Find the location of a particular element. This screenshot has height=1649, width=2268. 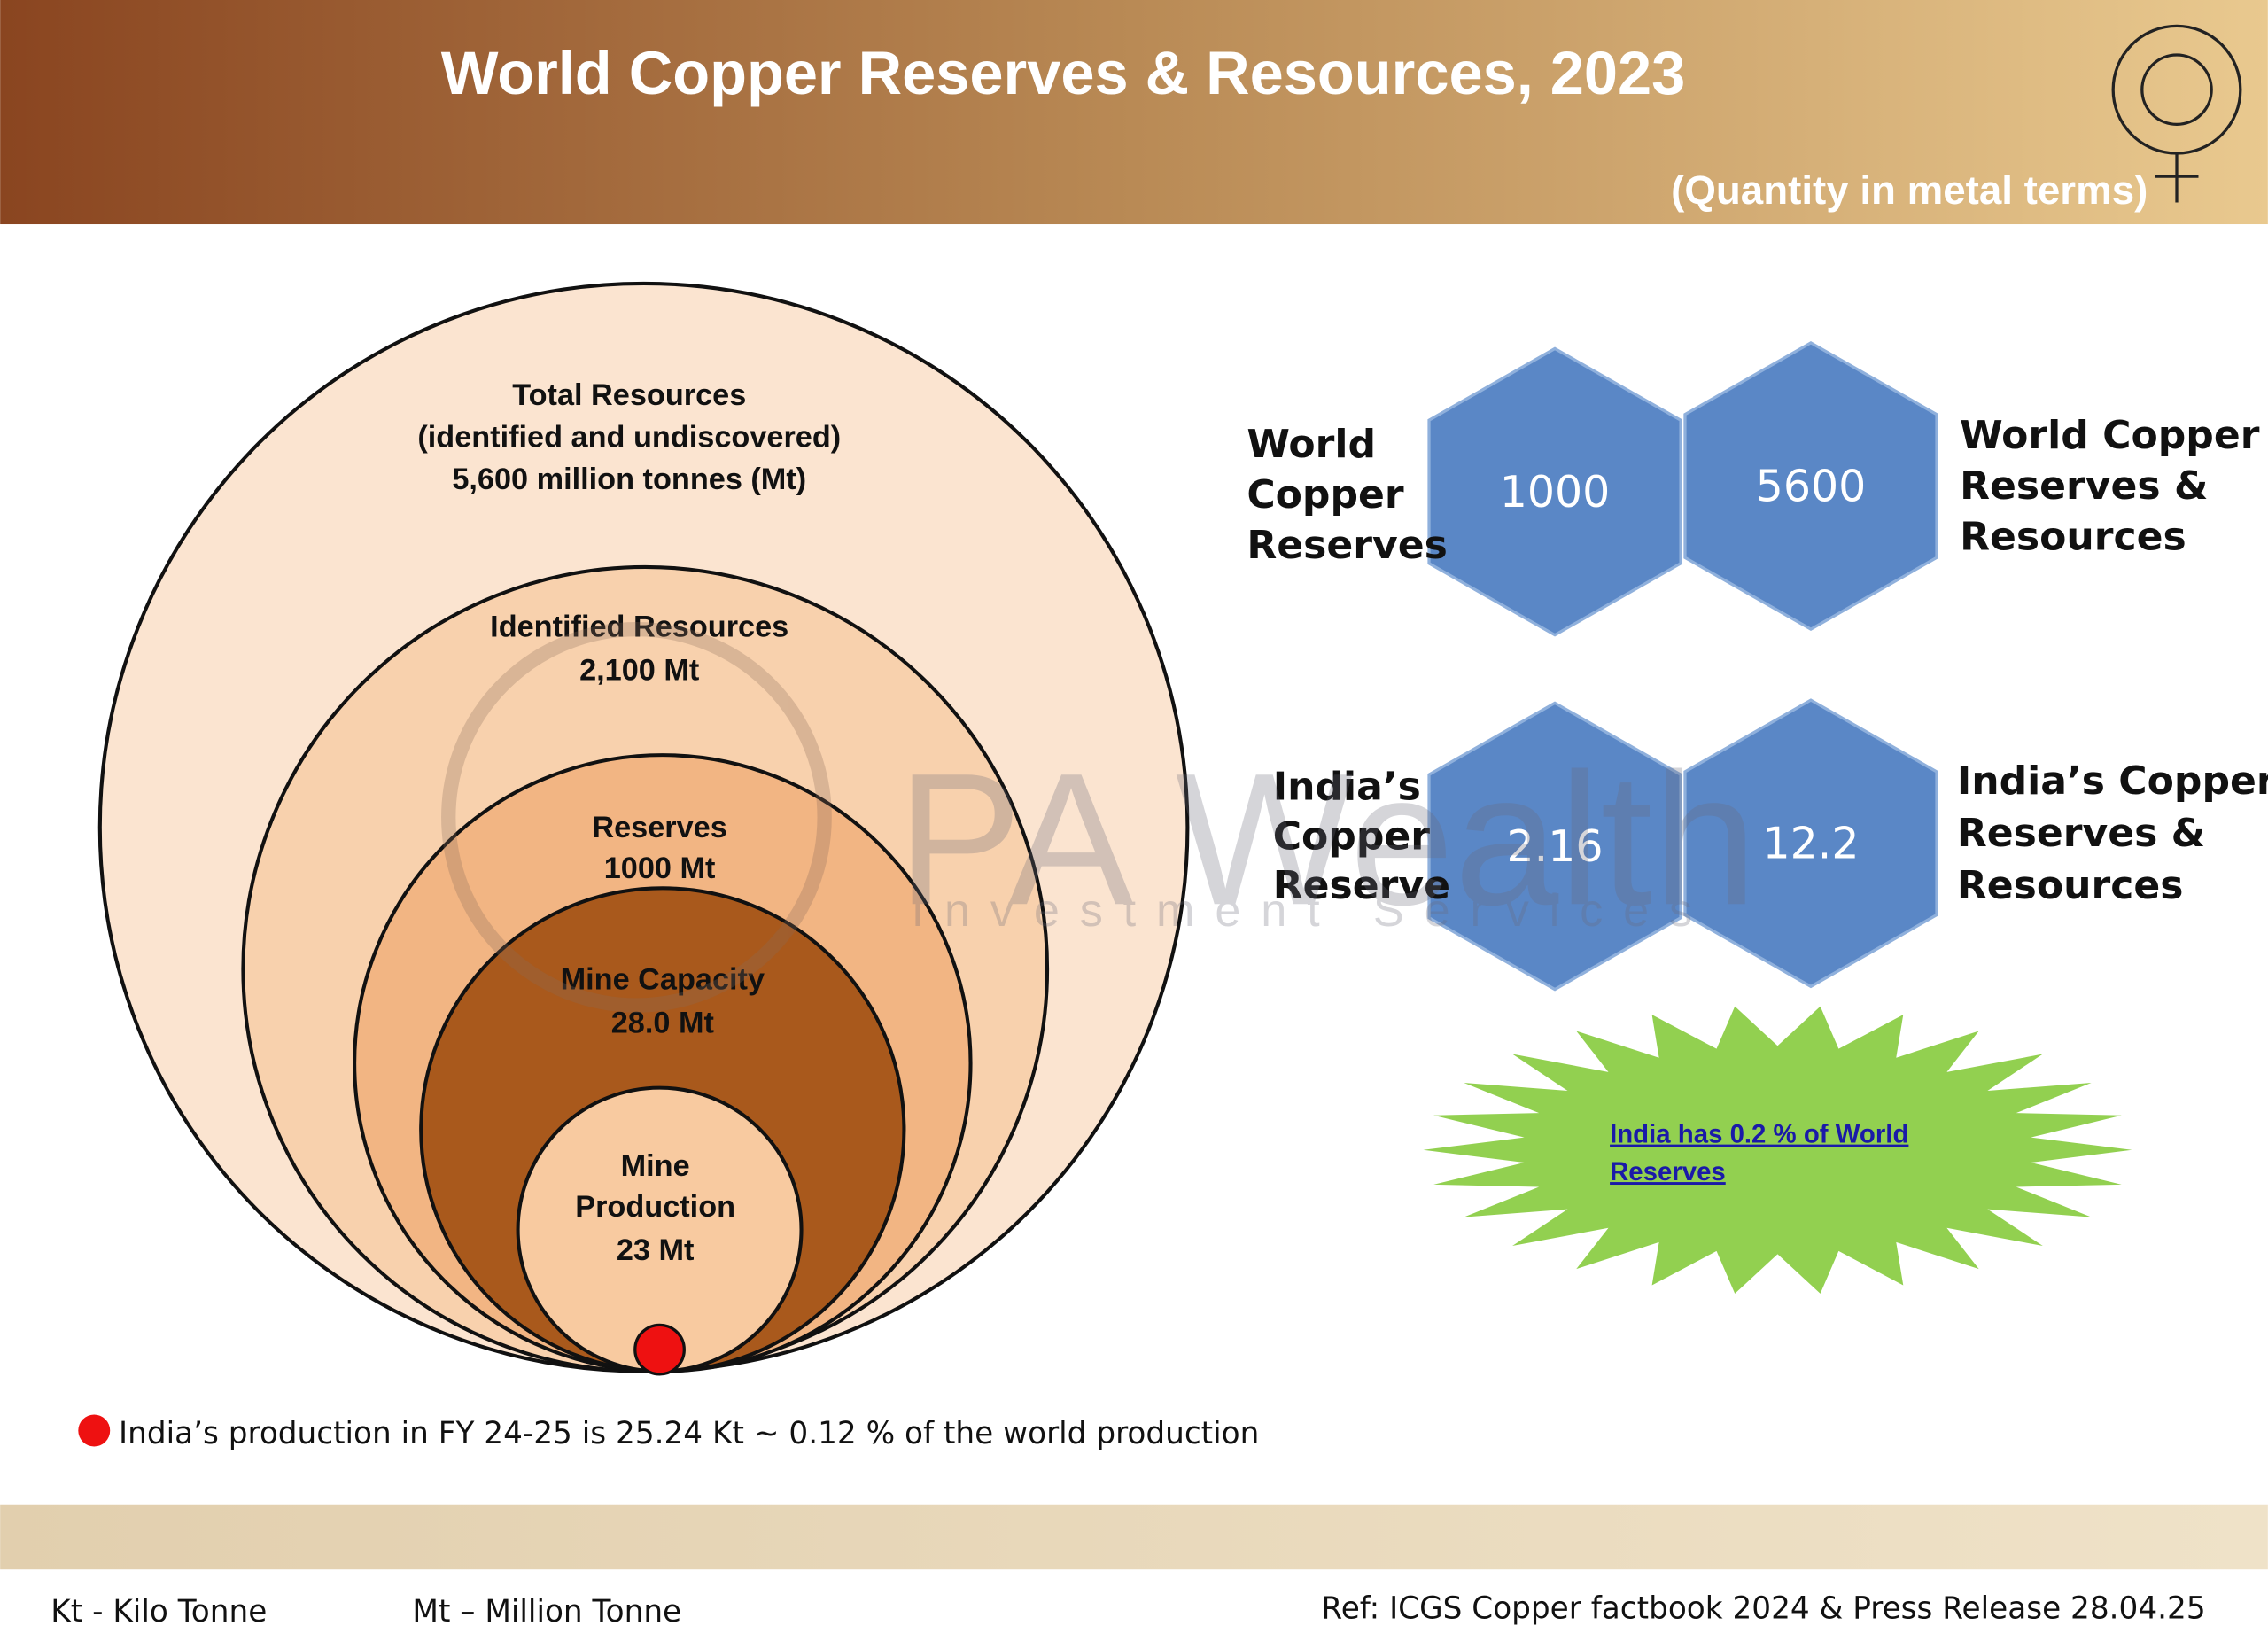

circle-label: 5,600 million tonnes (Mt) is located at coordinates (629, 479).